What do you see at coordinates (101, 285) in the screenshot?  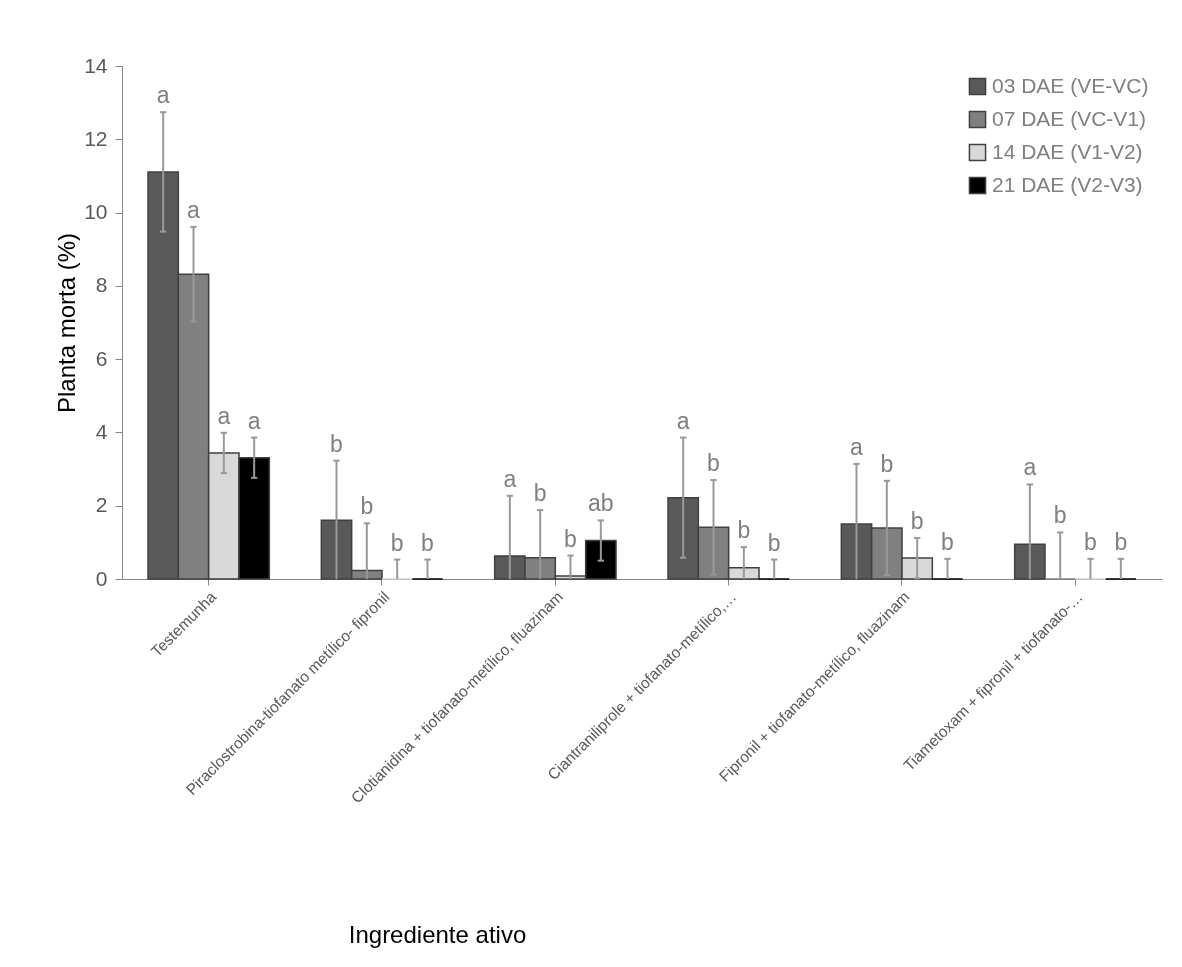 I see `y-tick-label: 8` at bounding box center [101, 285].